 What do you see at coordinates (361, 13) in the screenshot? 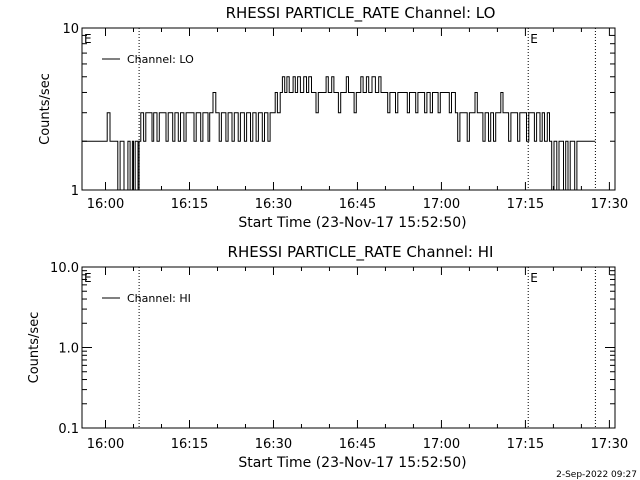
I see `panel1-chart-title: RHESSI PARTICLE_RATE Channel: LO` at bounding box center [361, 13].